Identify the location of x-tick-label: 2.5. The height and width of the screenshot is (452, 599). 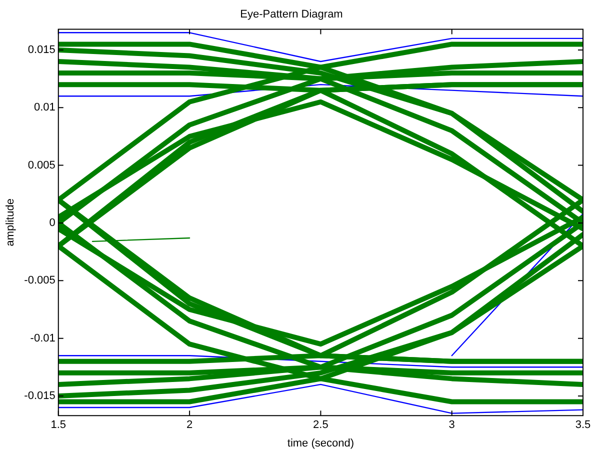
(320, 425).